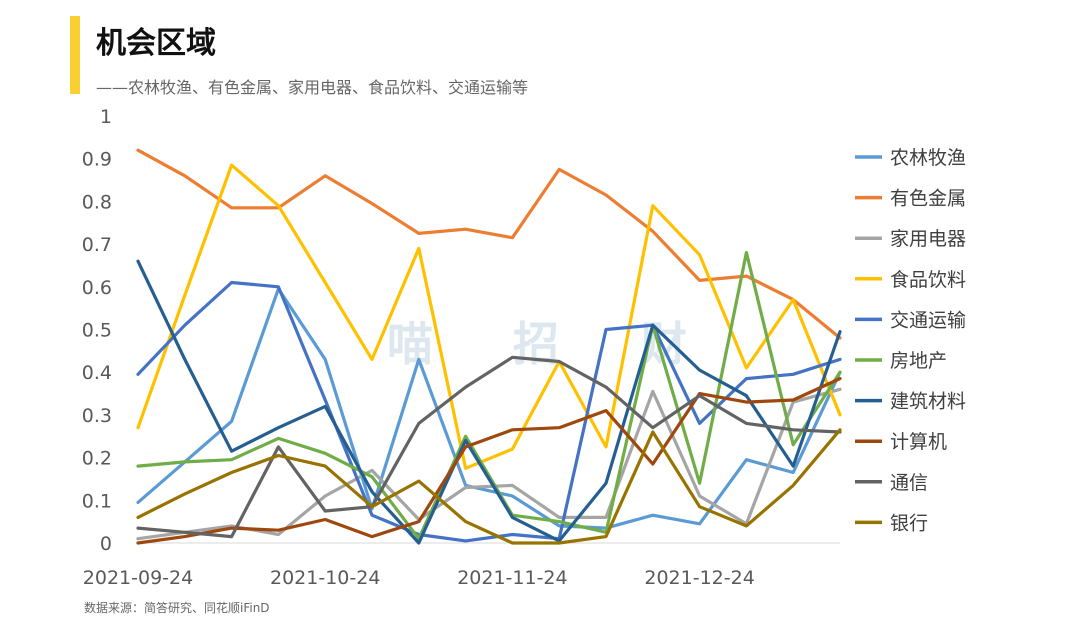 The height and width of the screenshot is (625, 1080). Describe the element at coordinates (75, 55) in the screenshot. I see `title-accent-bar` at that location.